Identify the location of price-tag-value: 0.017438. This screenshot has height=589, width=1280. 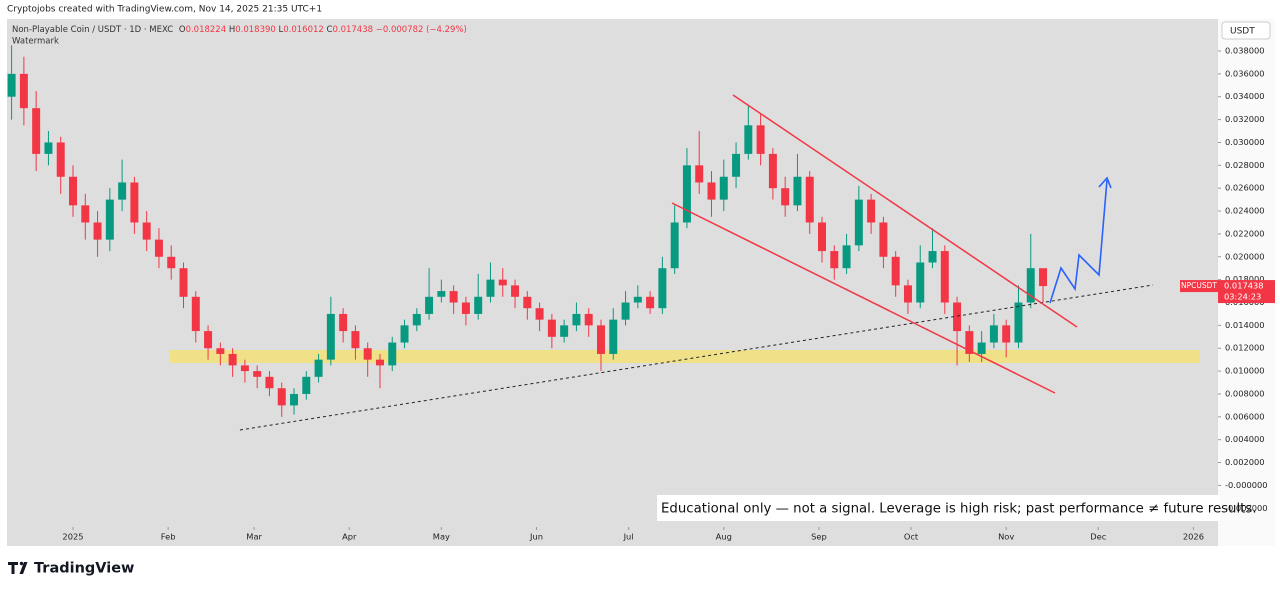
(1244, 286).